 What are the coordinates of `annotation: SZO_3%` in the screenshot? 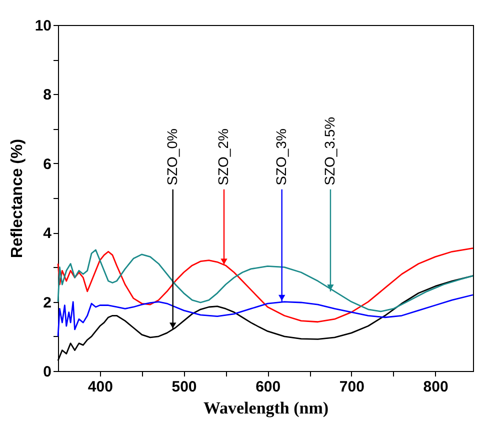 It's located at (280, 157).